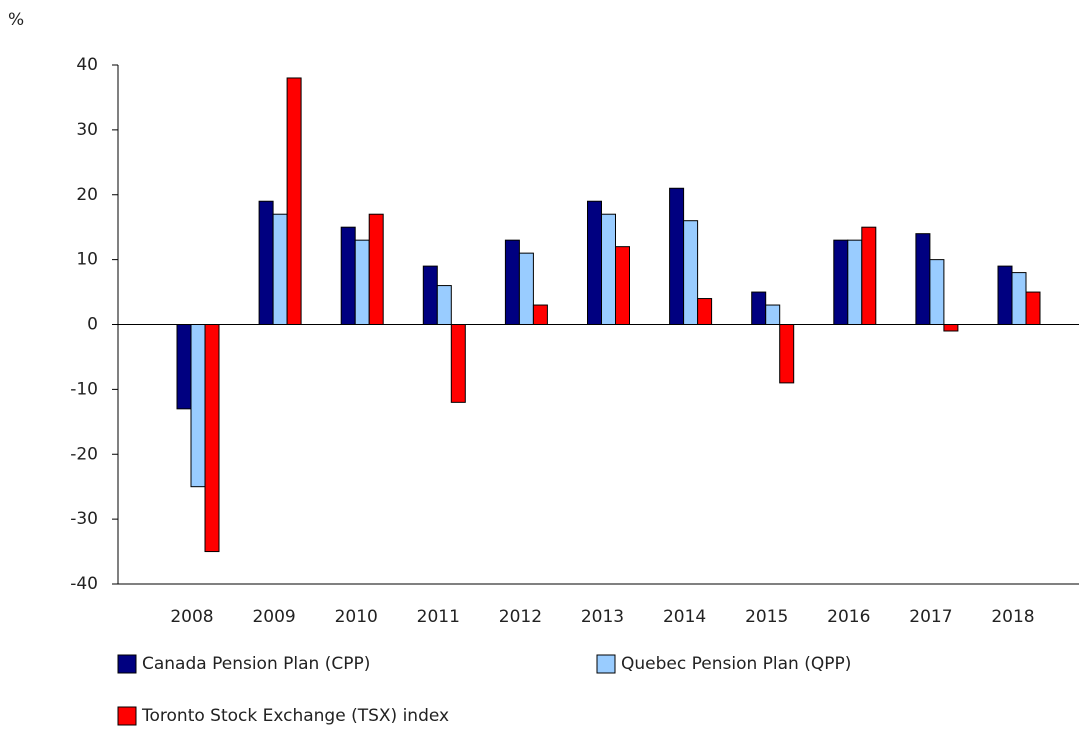 The image size is (1079, 729). I want to click on y-tick-label: 10, so click(87, 260).